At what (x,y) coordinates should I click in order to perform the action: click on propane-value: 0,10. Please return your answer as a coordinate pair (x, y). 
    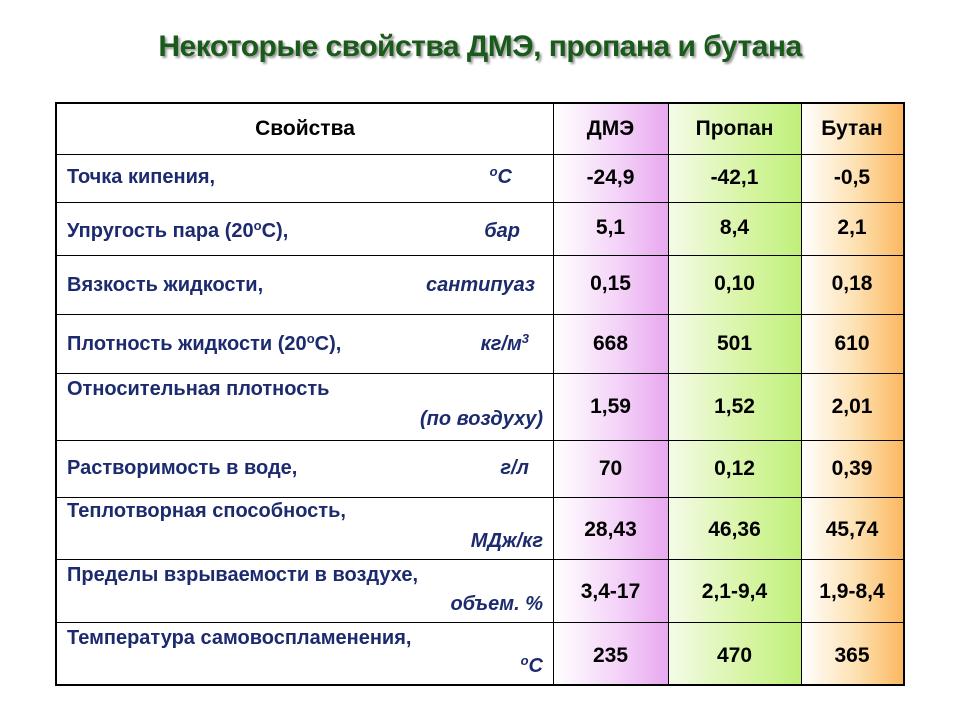
    Looking at the image, I should click on (734, 283).